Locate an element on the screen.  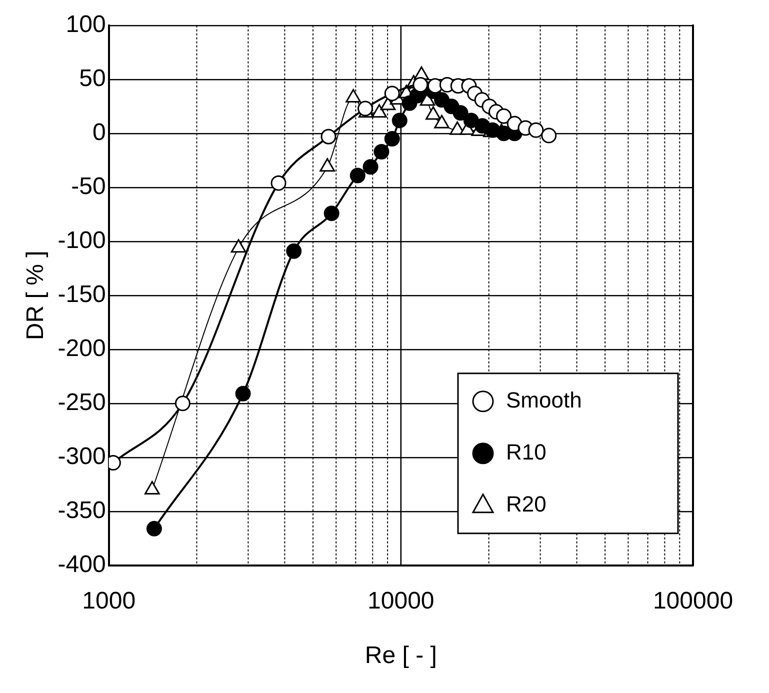
y-tick-label: -100 is located at coordinates (82, 240).